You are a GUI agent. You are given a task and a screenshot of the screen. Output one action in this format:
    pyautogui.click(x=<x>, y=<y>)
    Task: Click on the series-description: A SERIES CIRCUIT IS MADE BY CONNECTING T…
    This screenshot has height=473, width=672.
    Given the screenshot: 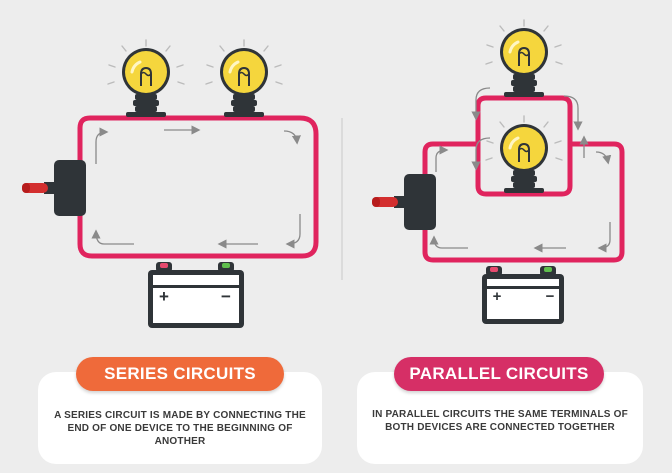 What is the action you would take?
    pyautogui.click(x=180, y=428)
    